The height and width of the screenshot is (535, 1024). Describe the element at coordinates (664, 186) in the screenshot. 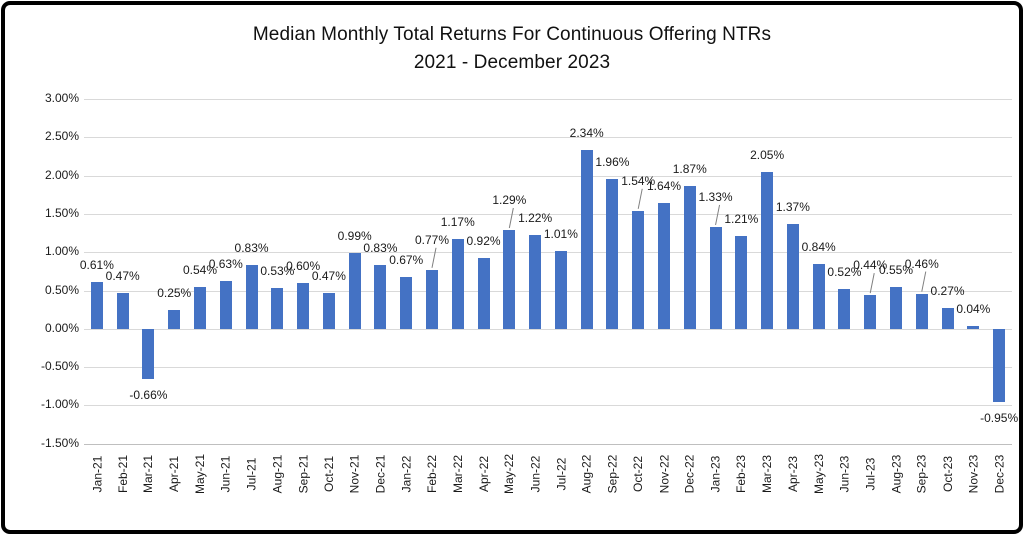

I see `data-label: 1.64%` at that location.